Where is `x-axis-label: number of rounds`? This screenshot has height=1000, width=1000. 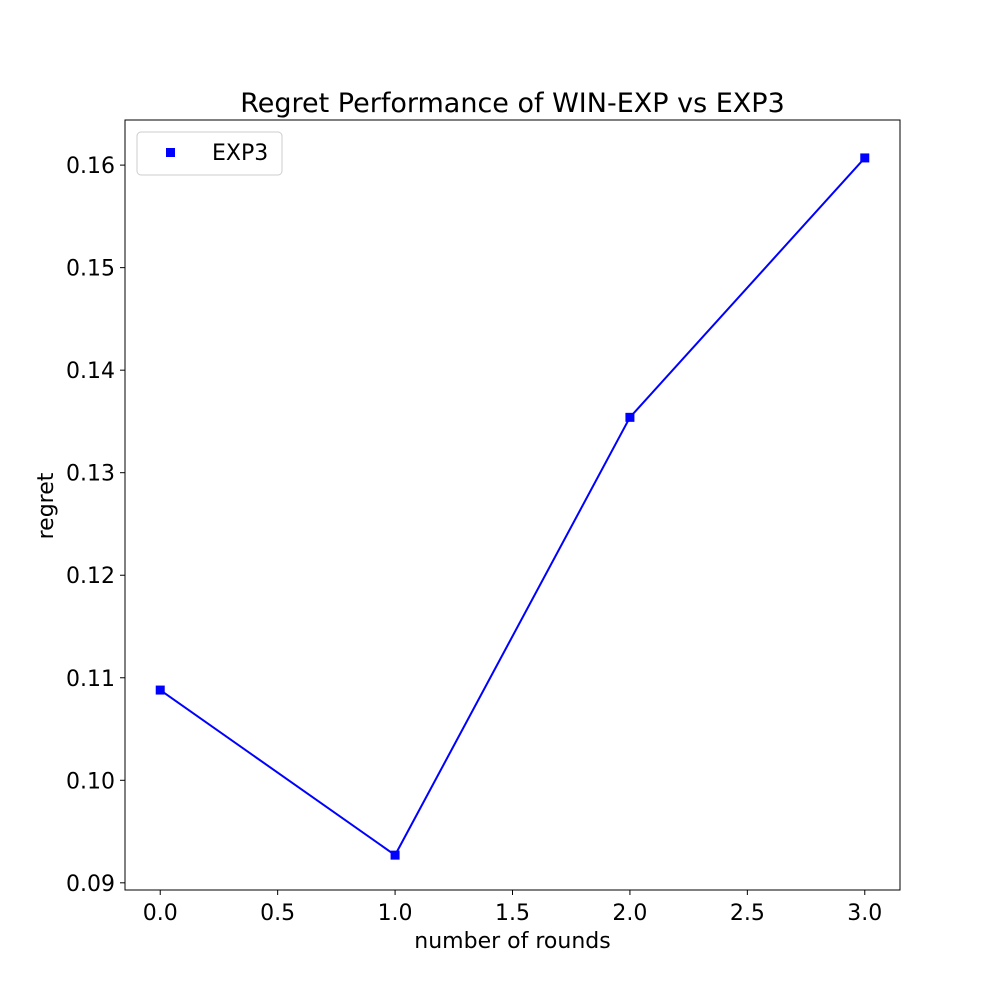 x-axis-label: number of rounds is located at coordinates (512, 941).